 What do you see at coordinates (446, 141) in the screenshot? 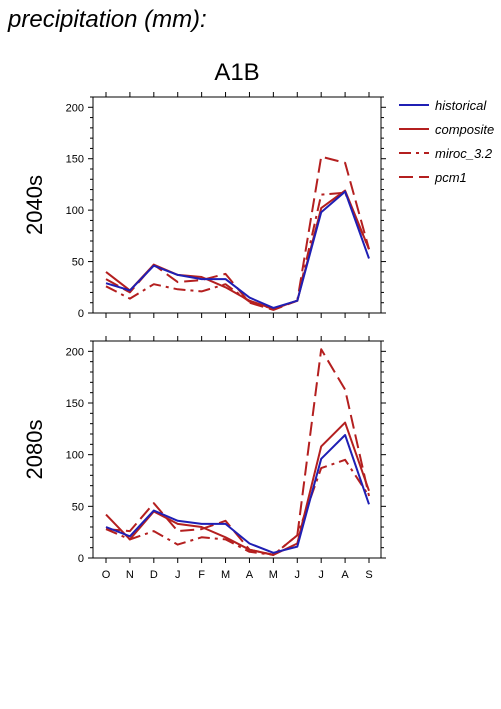
I see `legend: historical composite miroc_3.2 pcm1` at bounding box center [446, 141].